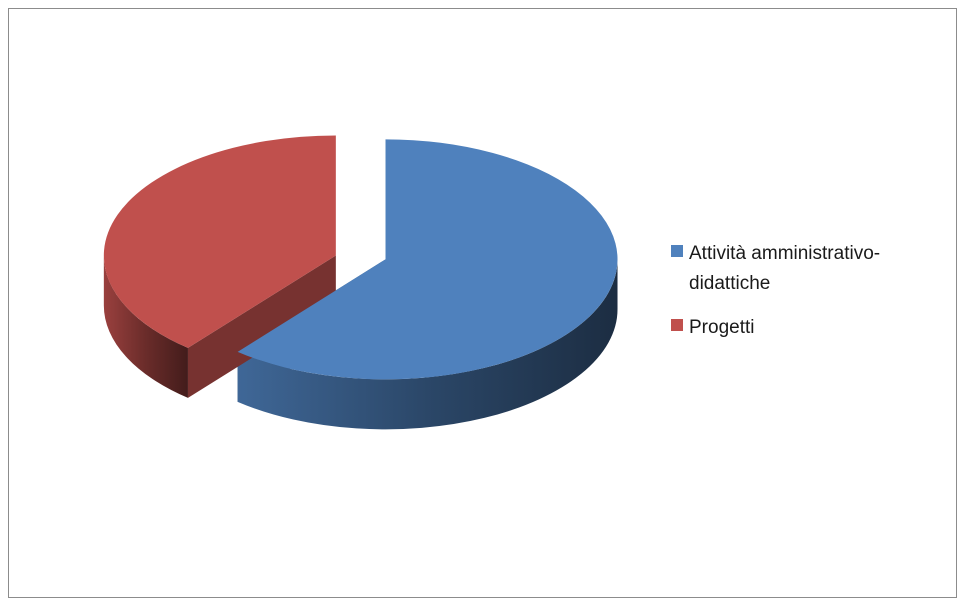  What do you see at coordinates (219, 241) in the screenshot?
I see `slice-2-top` at bounding box center [219, 241].